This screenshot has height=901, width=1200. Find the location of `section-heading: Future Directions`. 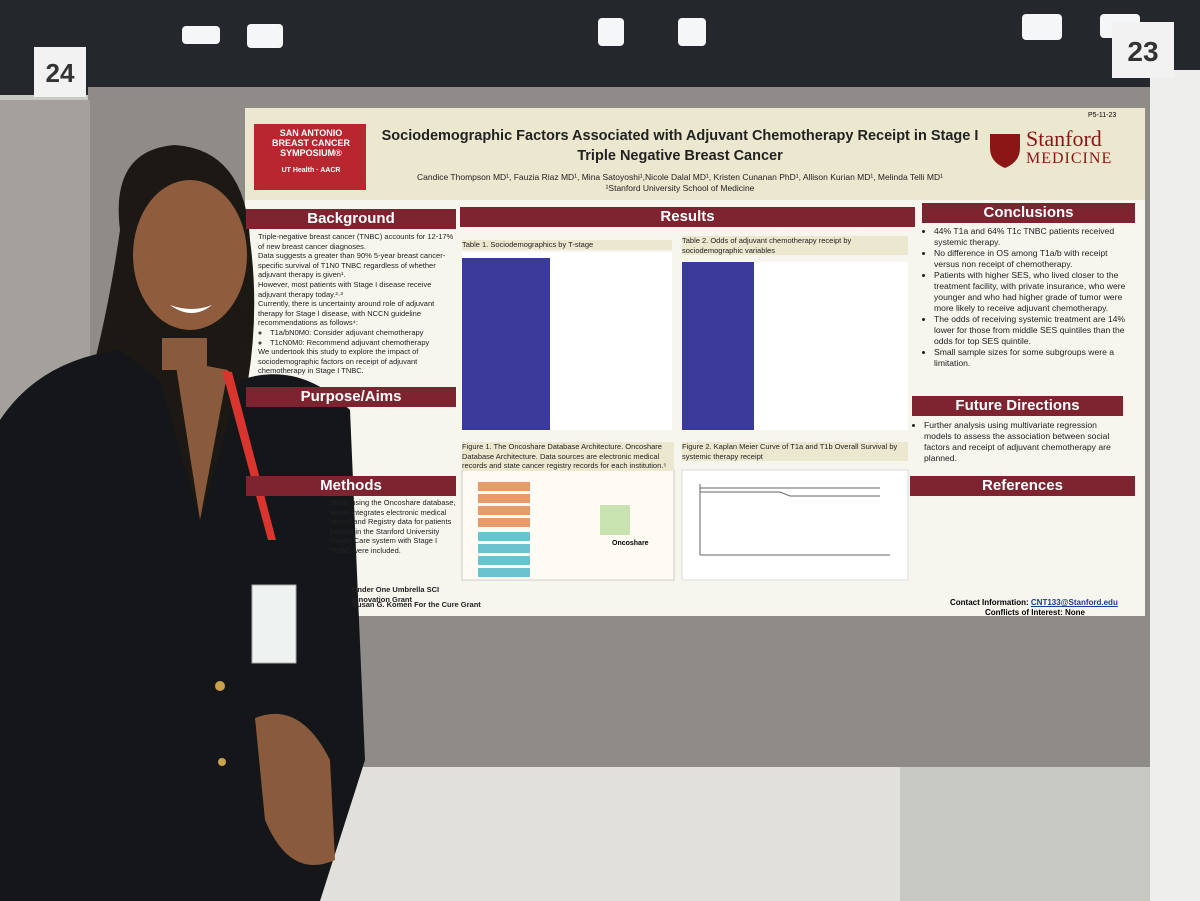

section-heading: Future Directions is located at coordinates (1017, 406).